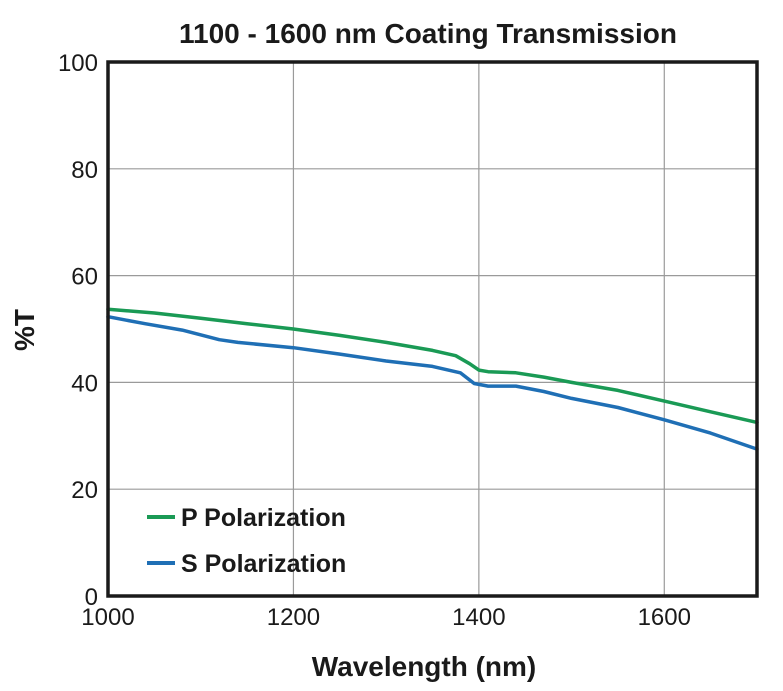 The height and width of the screenshot is (691, 783). Describe the element at coordinates (263, 518) in the screenshot. I see `legend-label: P Polarization` at that location.